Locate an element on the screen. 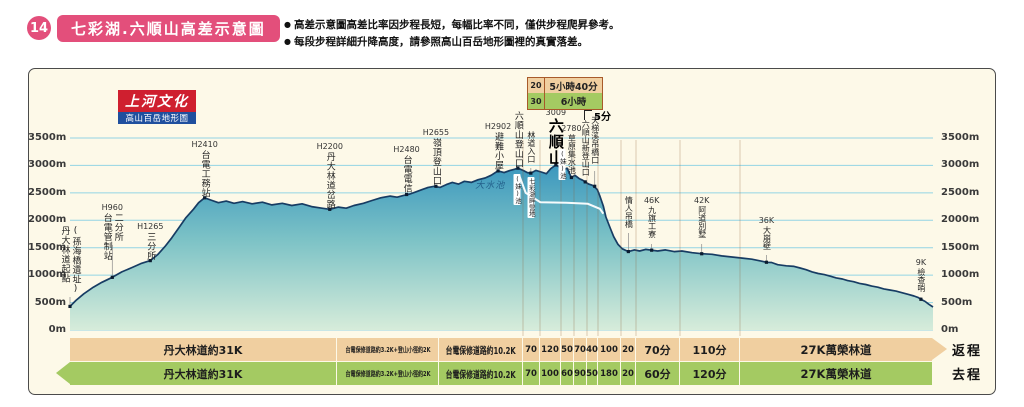 The height and width of the screenshot is (407, 1024). y-tick-label-left: 2500m is located at coordinates (47, 192).